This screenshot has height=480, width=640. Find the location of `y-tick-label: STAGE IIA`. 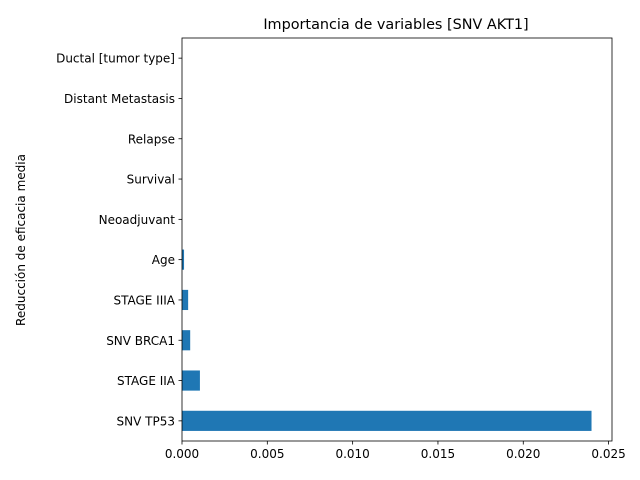

y-tick-label: STAGE IIA is located at coordinates (146, 381).